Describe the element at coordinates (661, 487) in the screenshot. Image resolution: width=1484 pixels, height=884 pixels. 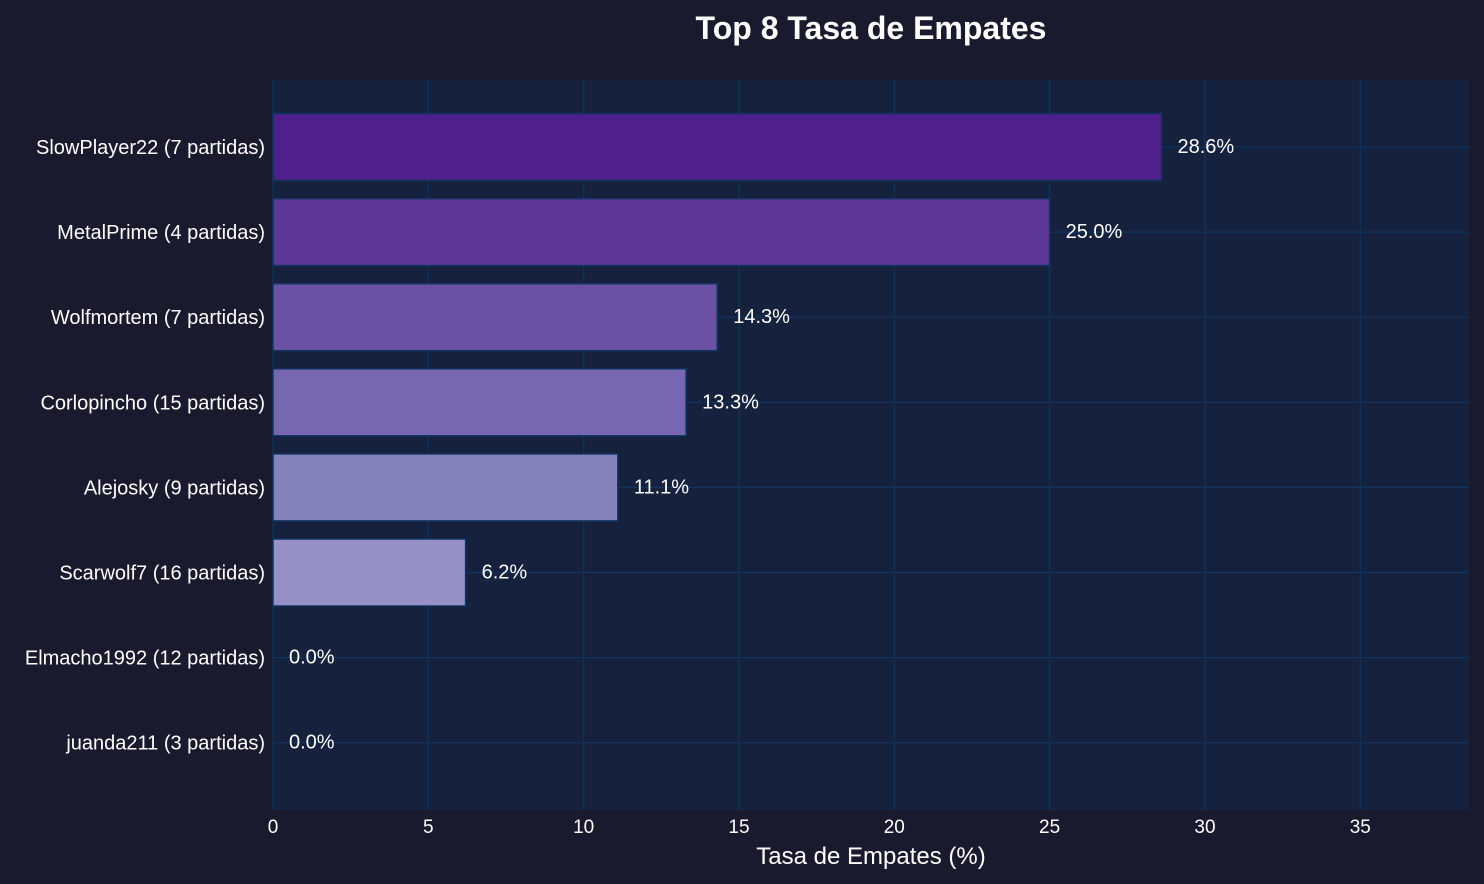
I see `value-label: 11.1%` at that location.